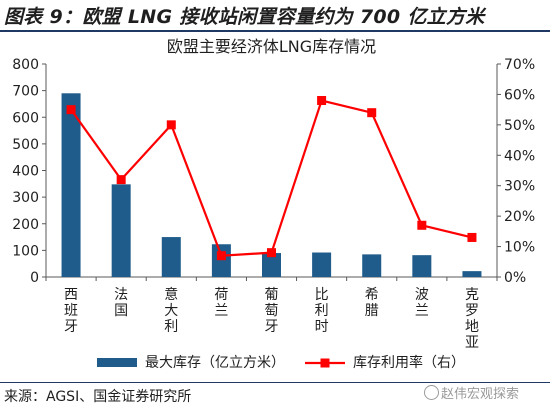 The height and width of the screenshot is (409, 550). Describe the element at coordinates (121, 303) in the screenshot. I see `x-tick-label: 法国` at that location.